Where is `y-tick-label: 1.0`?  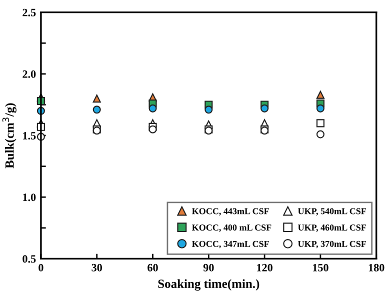
y-tick-label: 1.0 is located at coordinates (29, 198).